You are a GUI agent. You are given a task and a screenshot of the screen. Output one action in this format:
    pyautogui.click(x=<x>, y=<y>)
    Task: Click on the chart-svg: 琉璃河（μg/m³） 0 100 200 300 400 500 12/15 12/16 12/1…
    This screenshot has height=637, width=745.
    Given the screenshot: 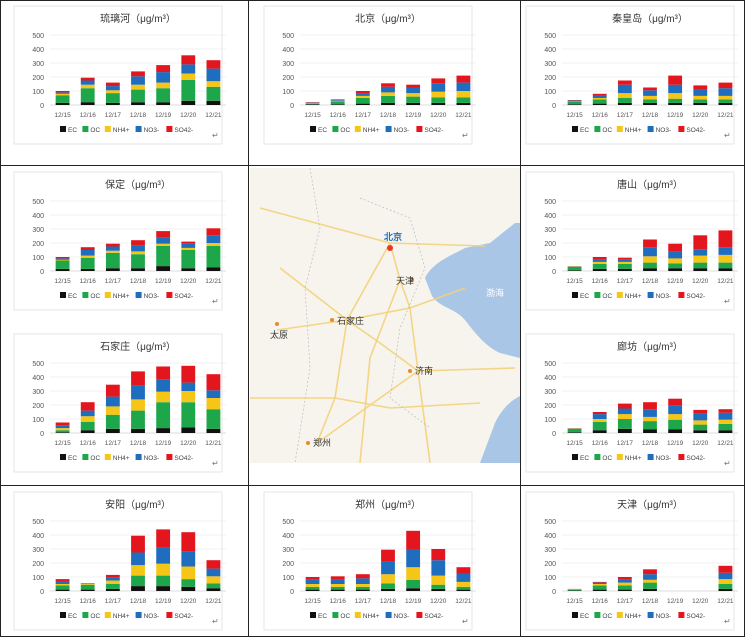 What is the action you would take?
    pyautogui.click(x=119, y=75)
    